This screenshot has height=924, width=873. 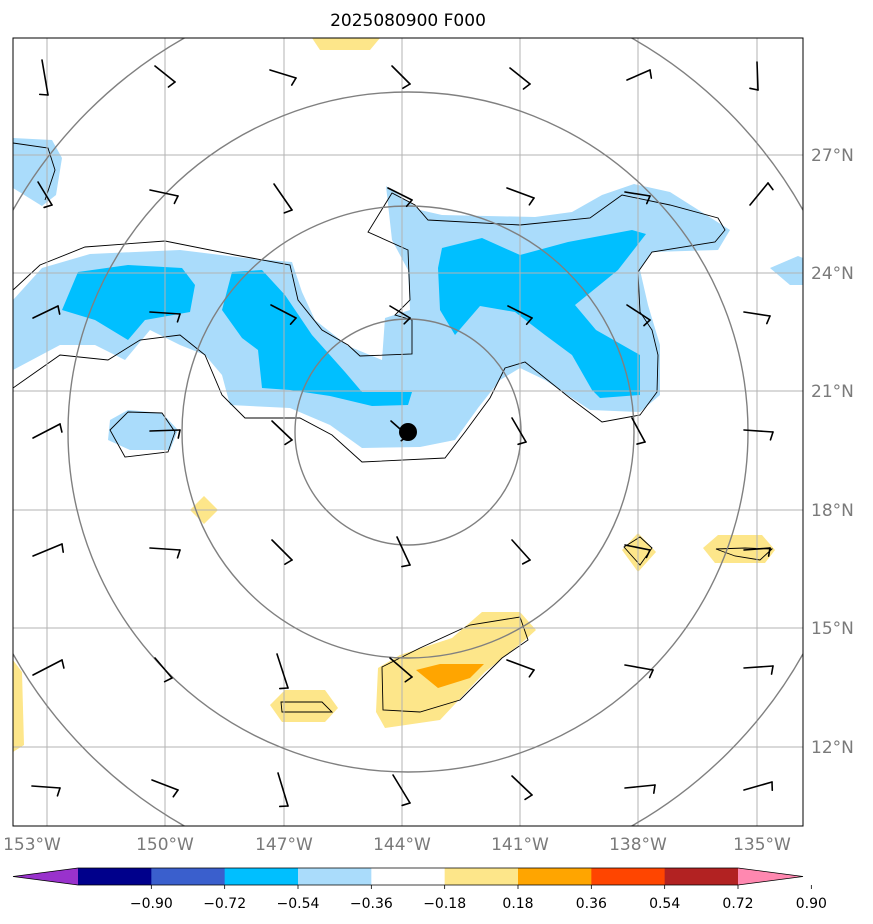 What do you see at coordinates (520, 845) in the screenshot?
I see `lon-label: 141°W` at bounding box center [520, 845].